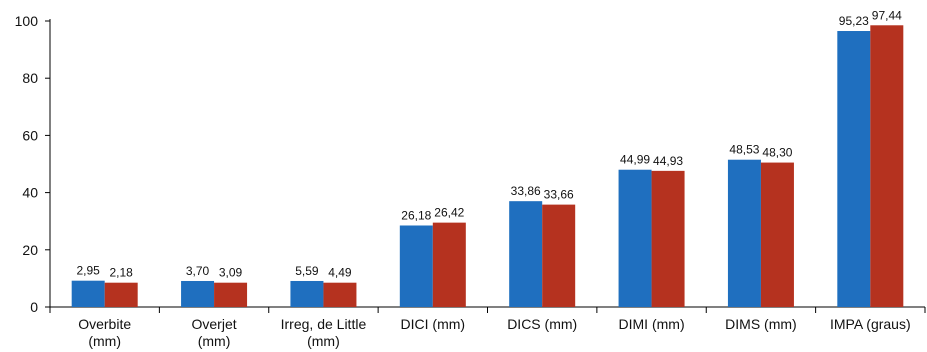 The height and width of the screenshot is (352, 927). Describe the element at coordinates (34, 307) in the screenshot. I see `y-tick-label: 0` at that location.